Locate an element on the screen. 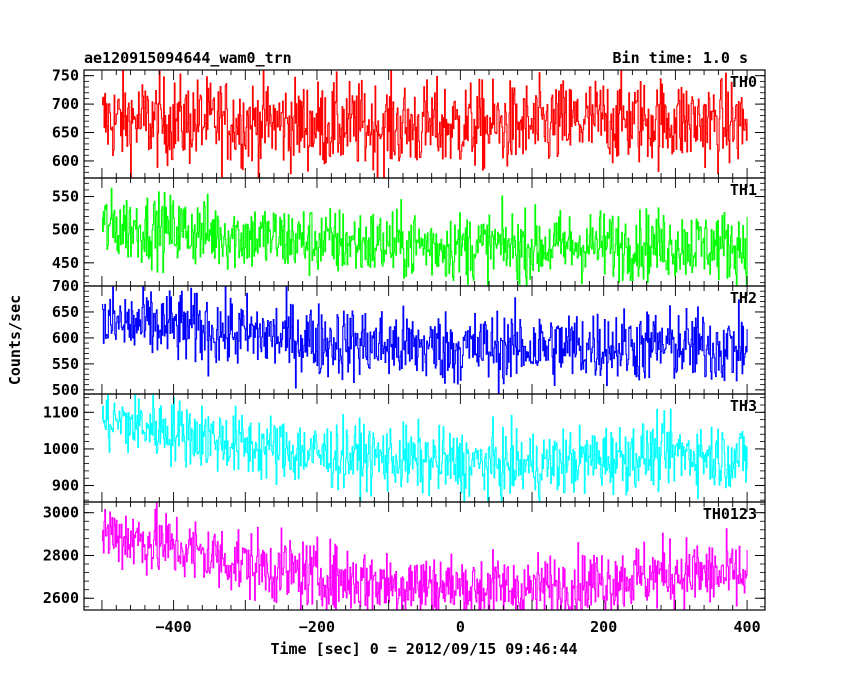 The image size is (850, 680). chart-title-left: ae120915094644_wam0_trn is located at coordinates (188, 58).